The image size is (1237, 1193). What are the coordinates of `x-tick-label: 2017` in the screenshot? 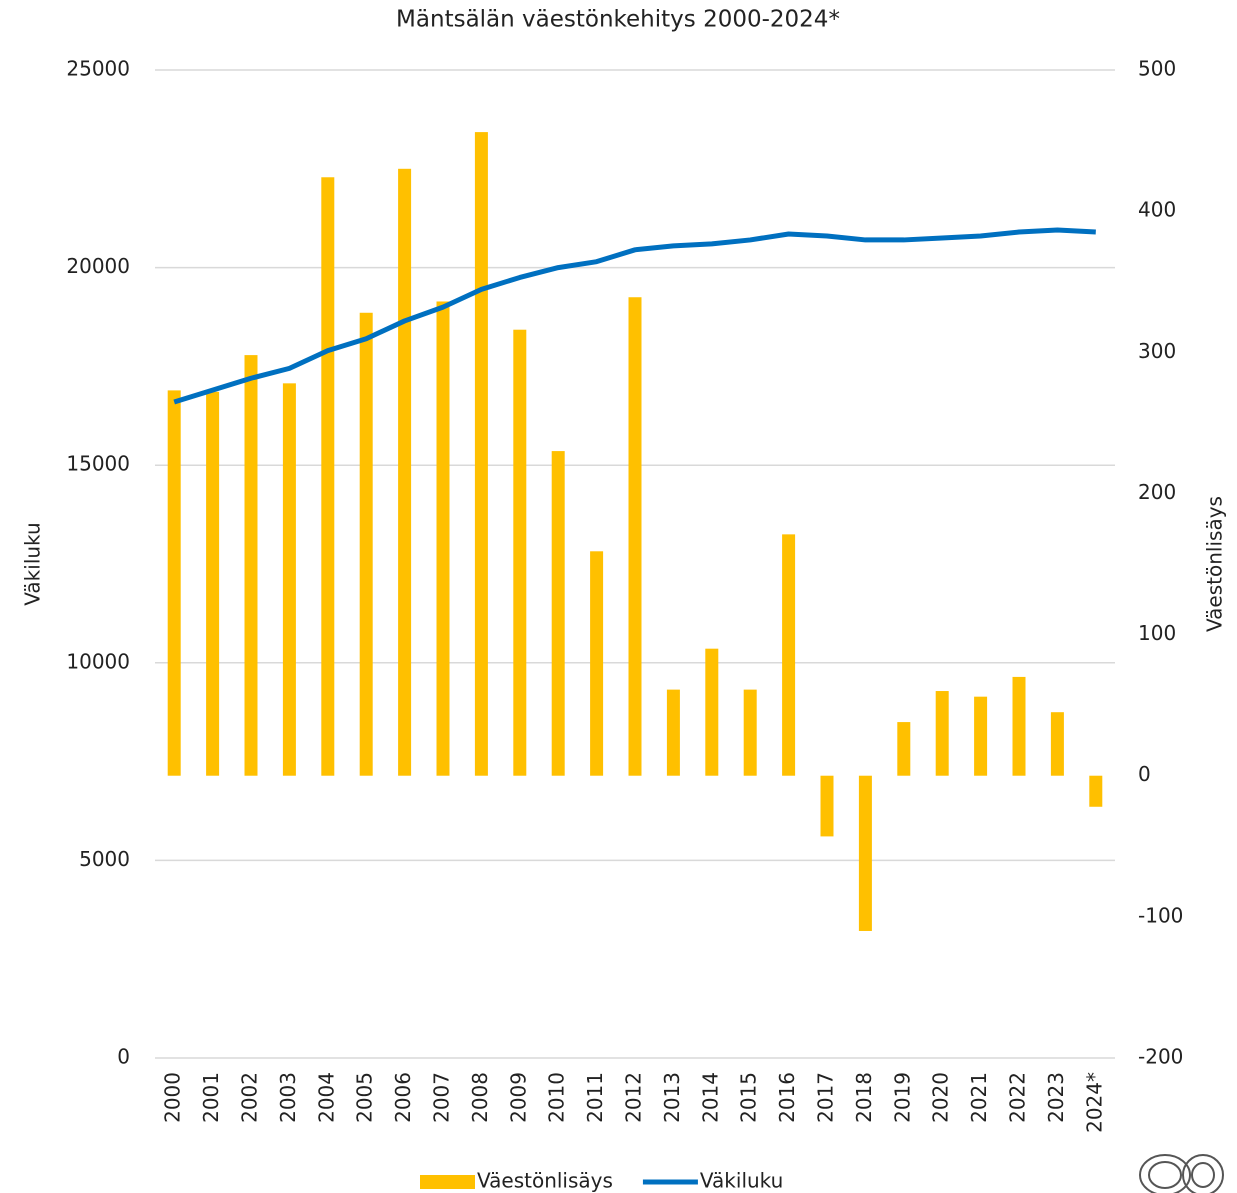 It's located at (826, 1097).